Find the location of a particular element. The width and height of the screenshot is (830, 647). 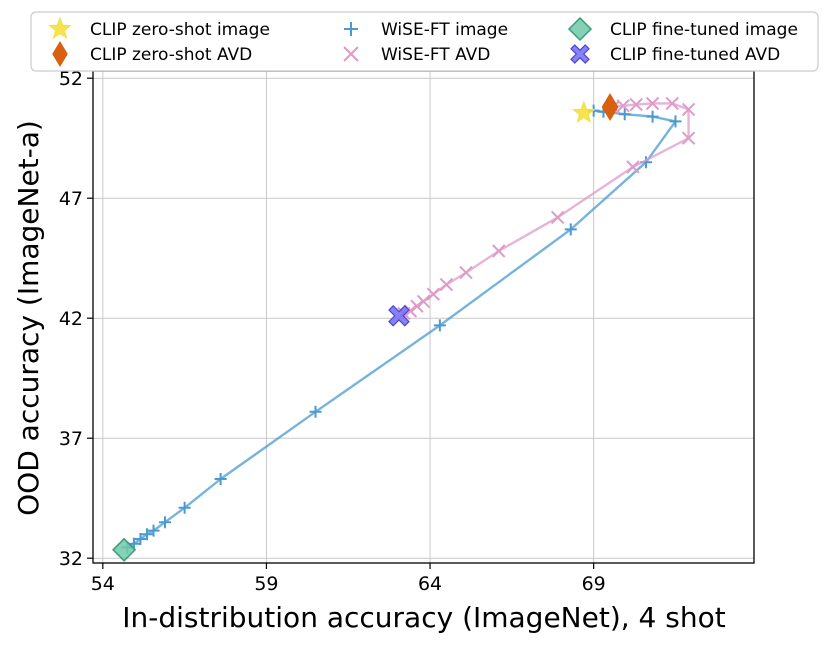

x-tick-label: 54 is located at coordinates (103, 584).